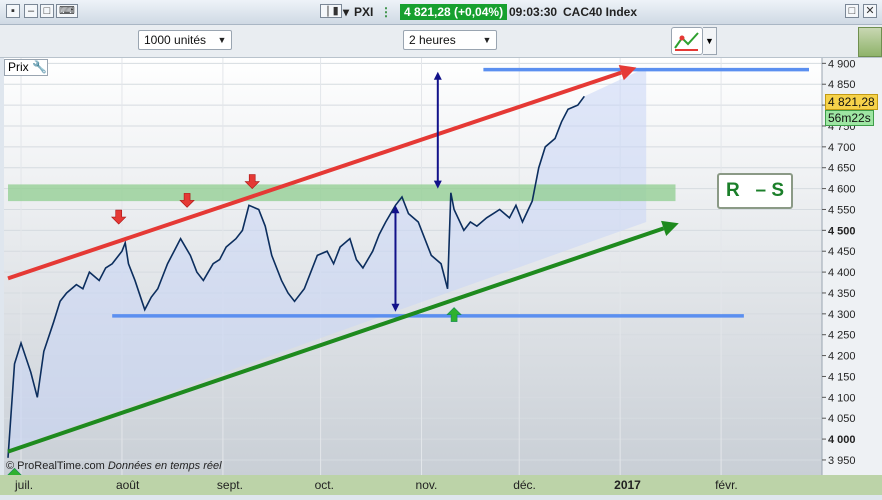  I want to click on y-tick-label: 4 350, so click(842, 294).